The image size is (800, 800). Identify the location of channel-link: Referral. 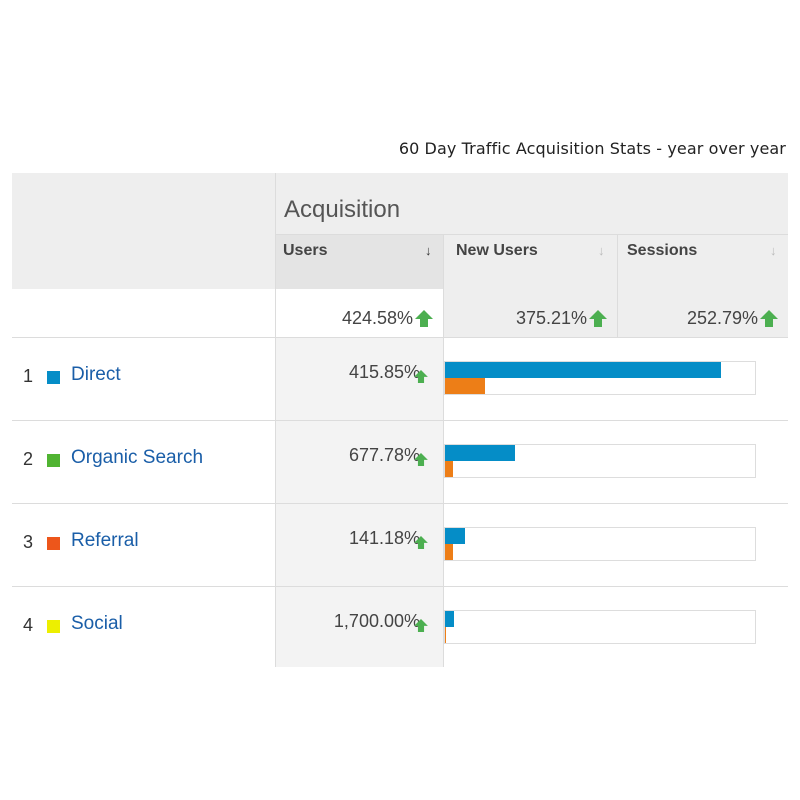
(105, 540).